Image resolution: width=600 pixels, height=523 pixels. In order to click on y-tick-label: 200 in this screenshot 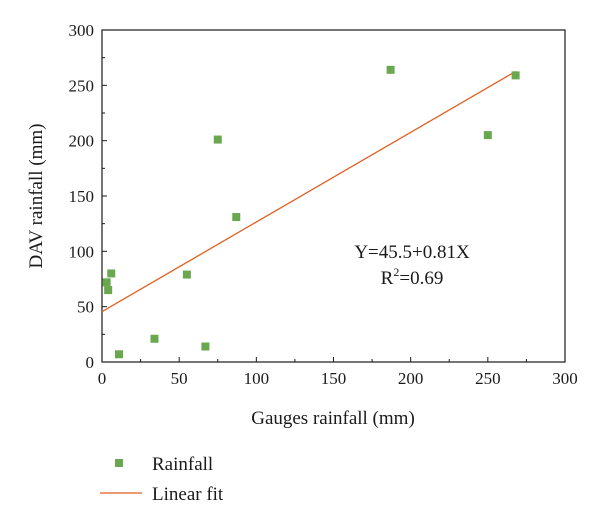, I will do `click(82, 141)`.